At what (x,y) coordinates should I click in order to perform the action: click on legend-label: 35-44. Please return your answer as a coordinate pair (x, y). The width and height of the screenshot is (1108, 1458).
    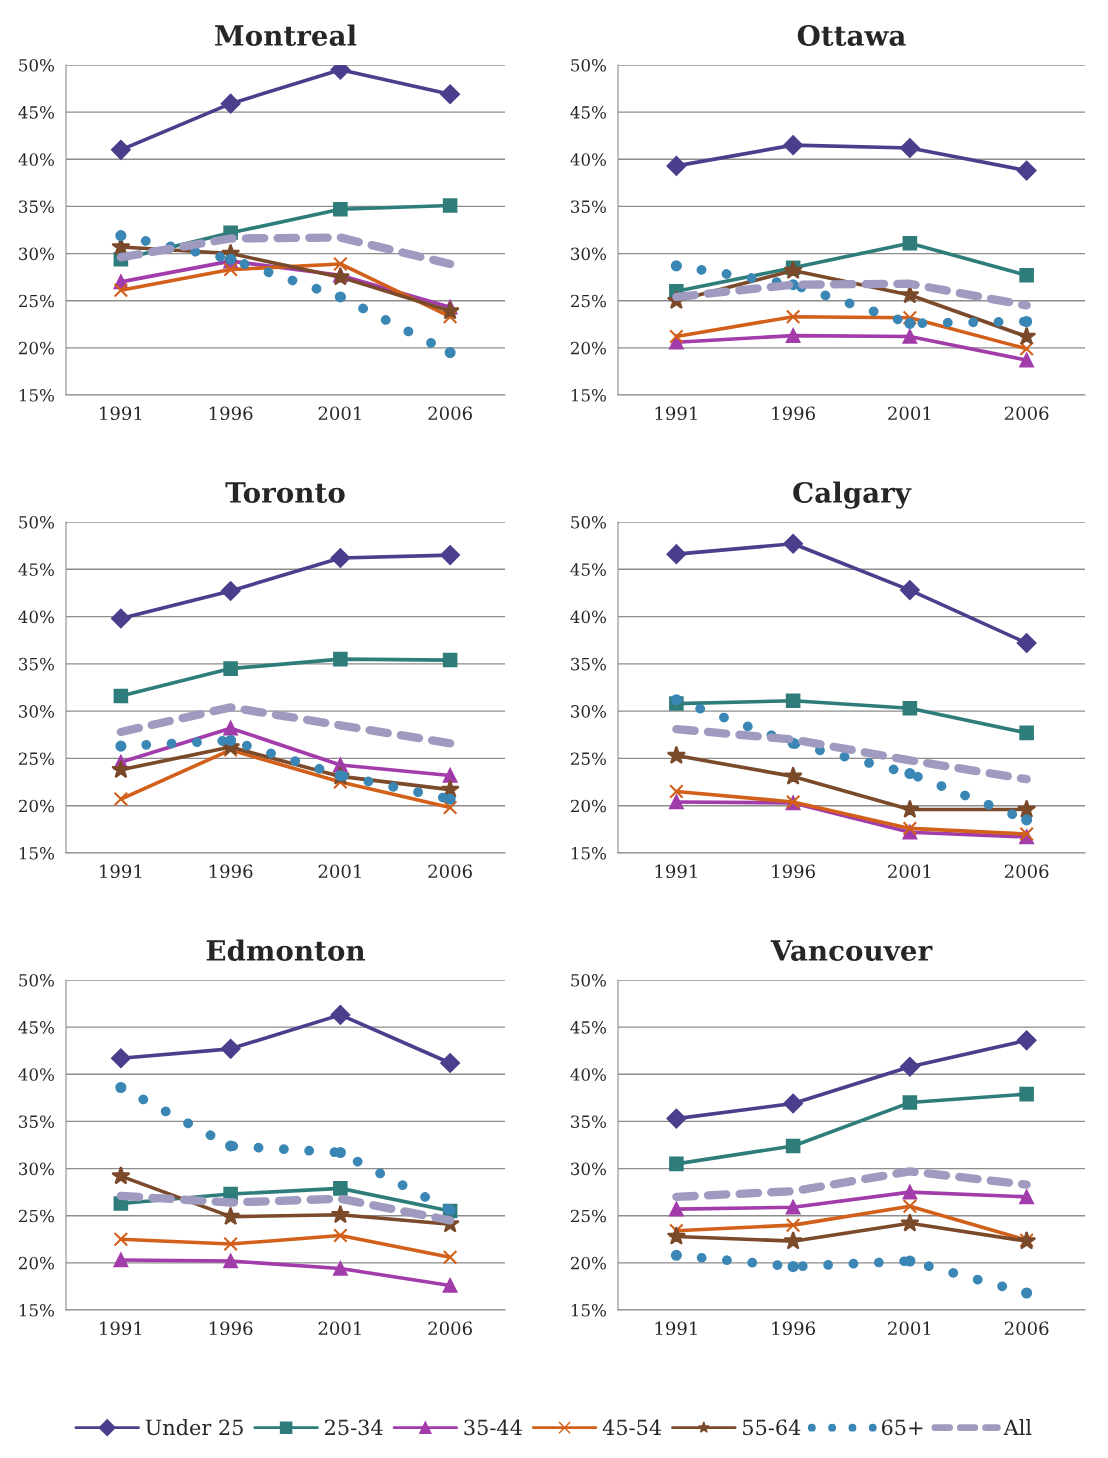
    Looking at the image, I should click on (493, 1427).